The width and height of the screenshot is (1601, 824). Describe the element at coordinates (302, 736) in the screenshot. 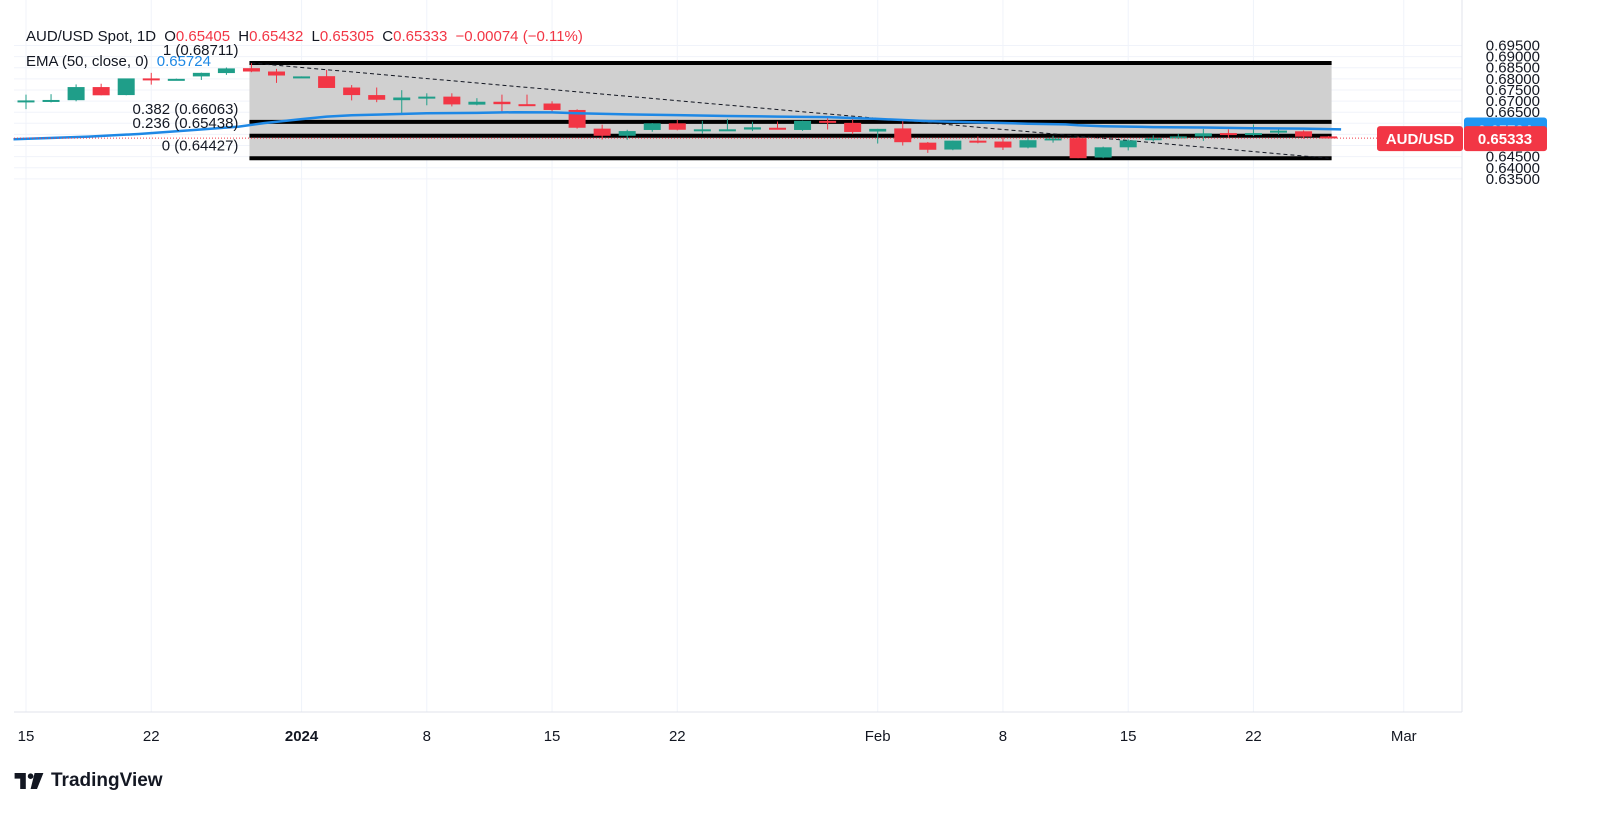

I see `time-tick-label: 2024` at that location.